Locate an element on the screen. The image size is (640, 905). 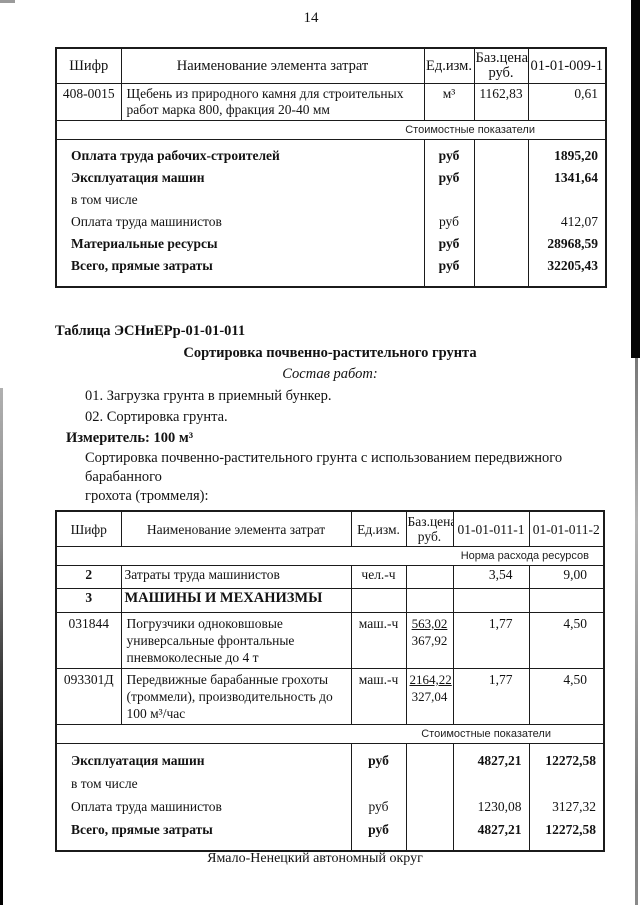
cell-unit: чел.-ч is located at coordinates (378, 577).